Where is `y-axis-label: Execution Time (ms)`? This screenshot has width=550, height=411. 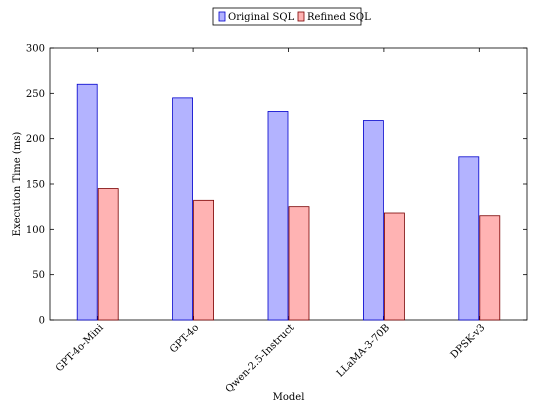
y-axis-label: Execution Time (ms) is located at coordinates (17, 184).